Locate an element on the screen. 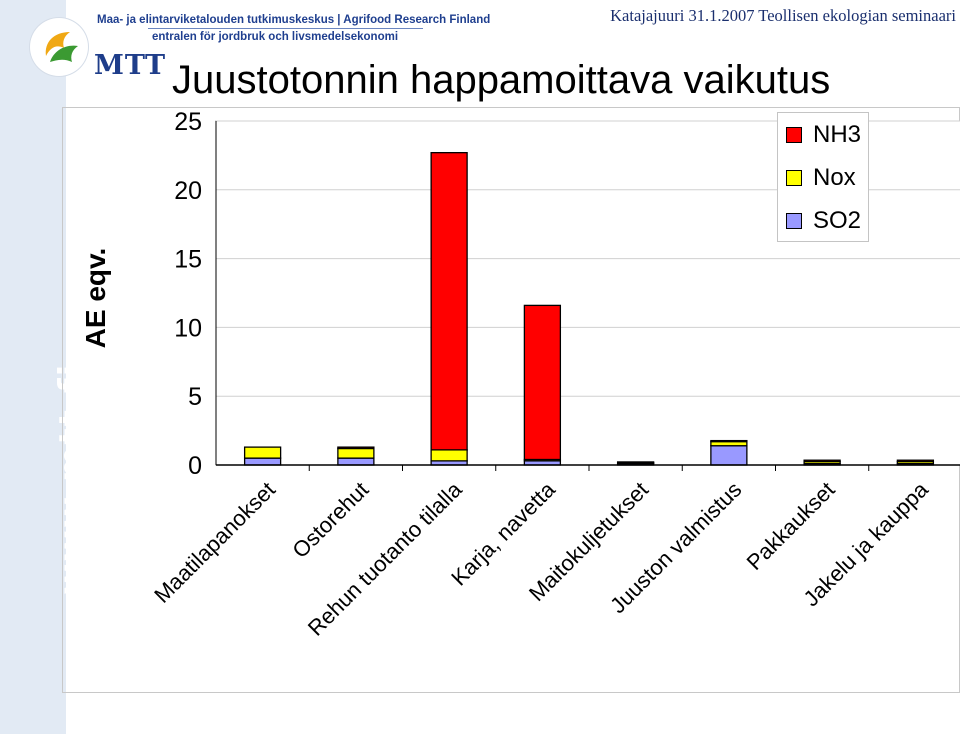 The width and height of the screenshot is (960, 734). legend-swatch-nox is located at coordinates (794, 178).